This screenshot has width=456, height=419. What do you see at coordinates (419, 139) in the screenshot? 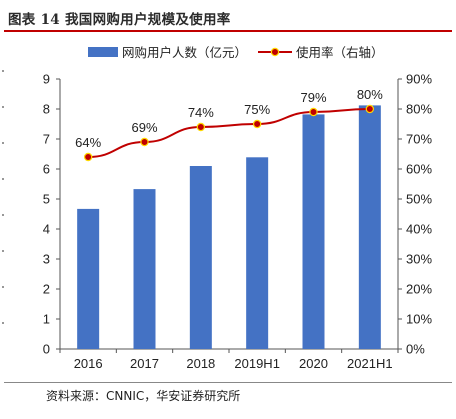
I see `y-tick-label-right: 70%` at bounding box center [419, 139].